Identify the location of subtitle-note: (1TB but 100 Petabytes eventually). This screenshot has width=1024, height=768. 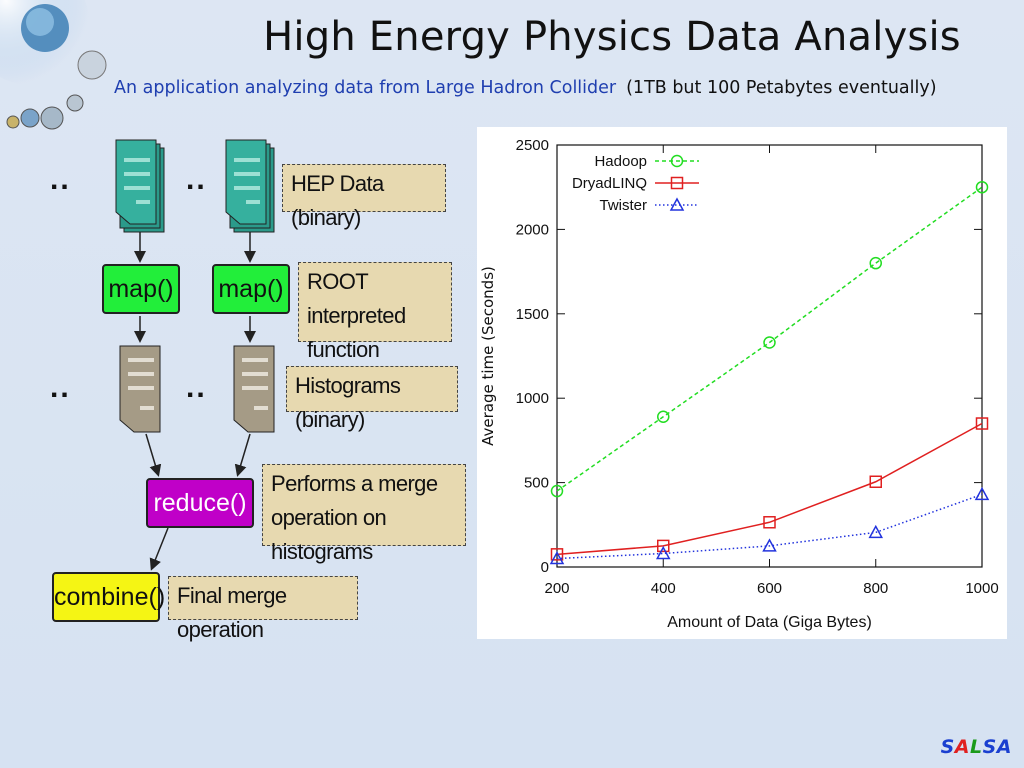
(781, 88).